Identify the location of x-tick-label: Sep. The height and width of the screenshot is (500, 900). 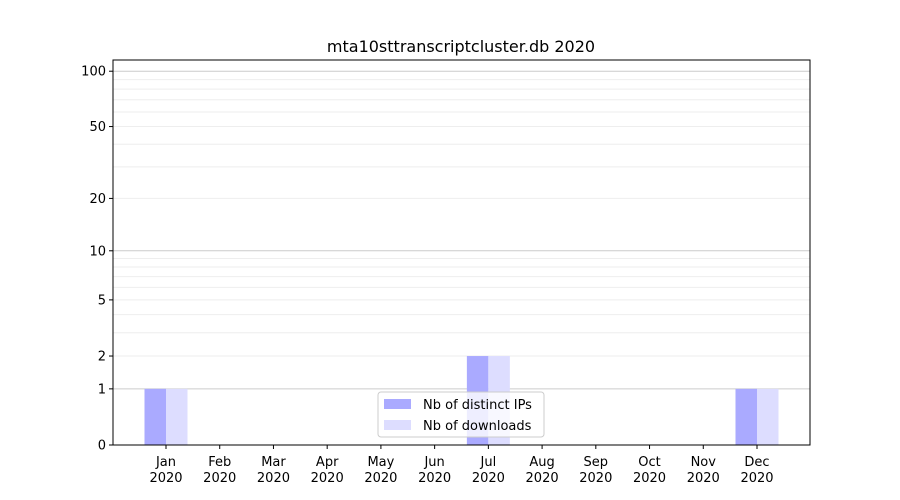
(596, 462).